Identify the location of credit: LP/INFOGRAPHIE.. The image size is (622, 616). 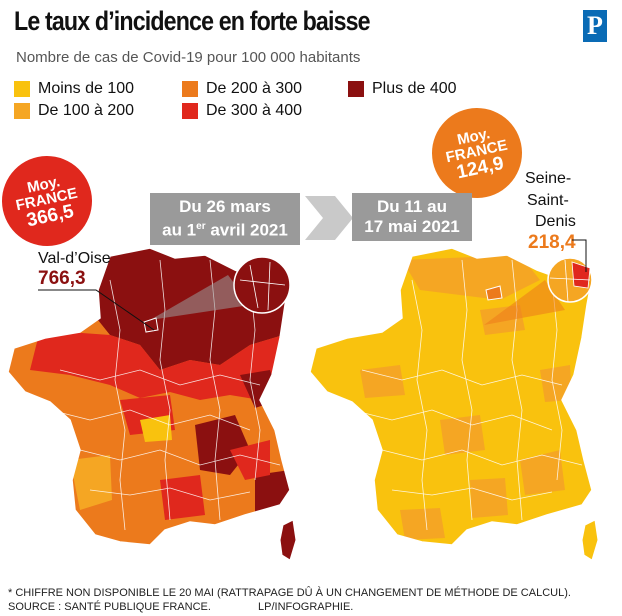
(306, 607).